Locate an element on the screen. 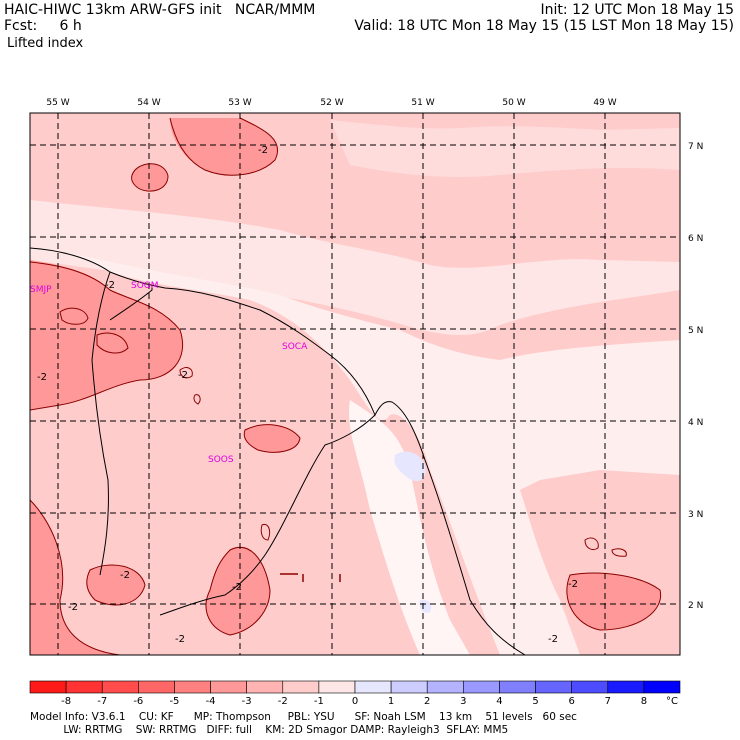  lat-label-2n: 2 N is located at coordinates (695, 606).